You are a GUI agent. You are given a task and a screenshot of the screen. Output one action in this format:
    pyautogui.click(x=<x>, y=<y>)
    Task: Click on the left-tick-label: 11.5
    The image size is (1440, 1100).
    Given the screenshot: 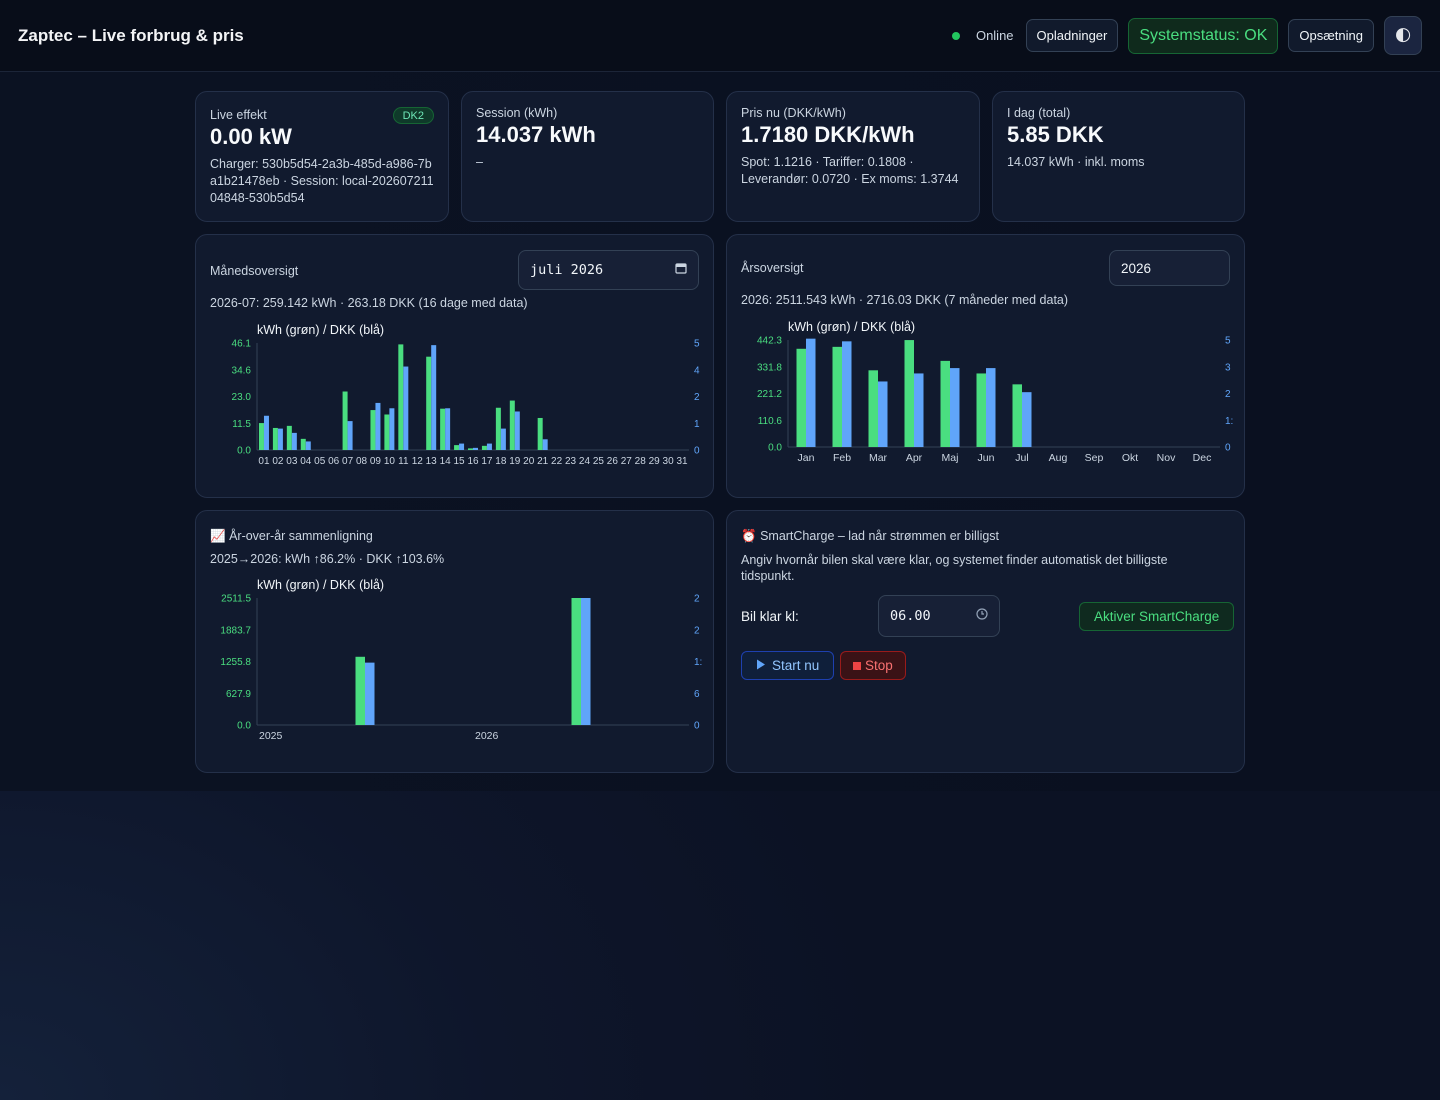 What is the action you would take?
    pyautogui.click(x=241, y=424)
    